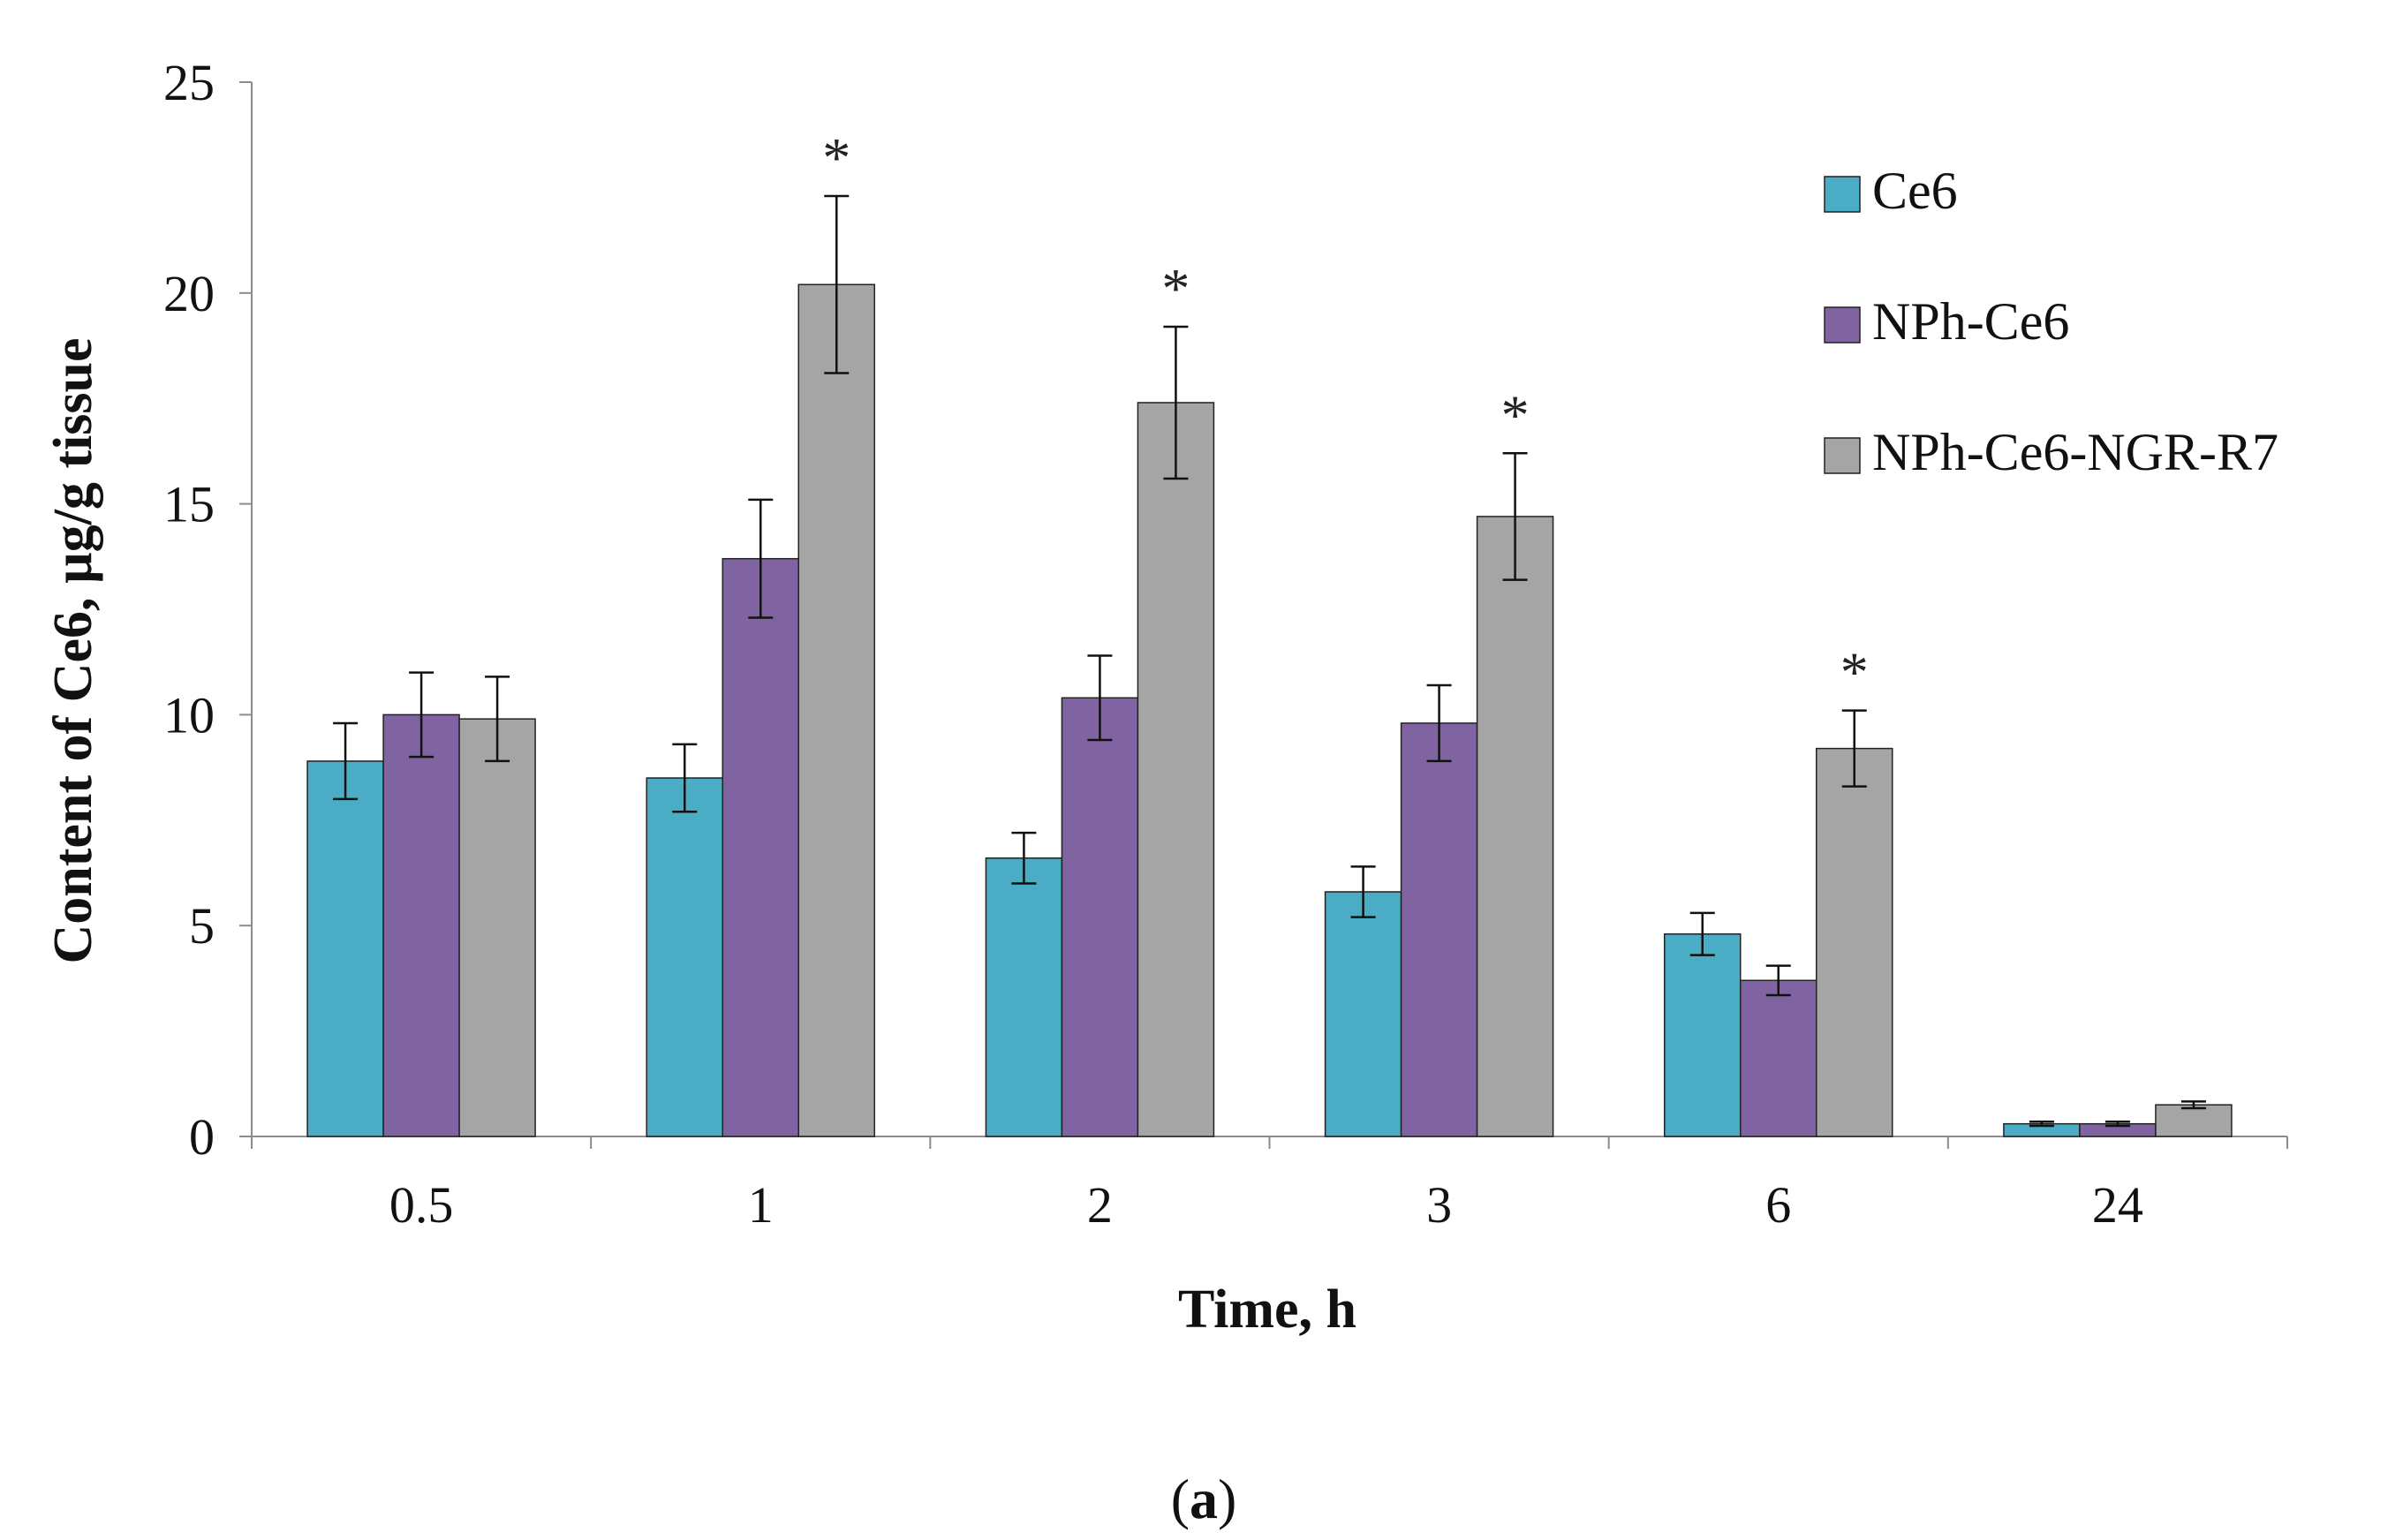  I want to click on x-tick-label: 0.5, so click(422, 1205).